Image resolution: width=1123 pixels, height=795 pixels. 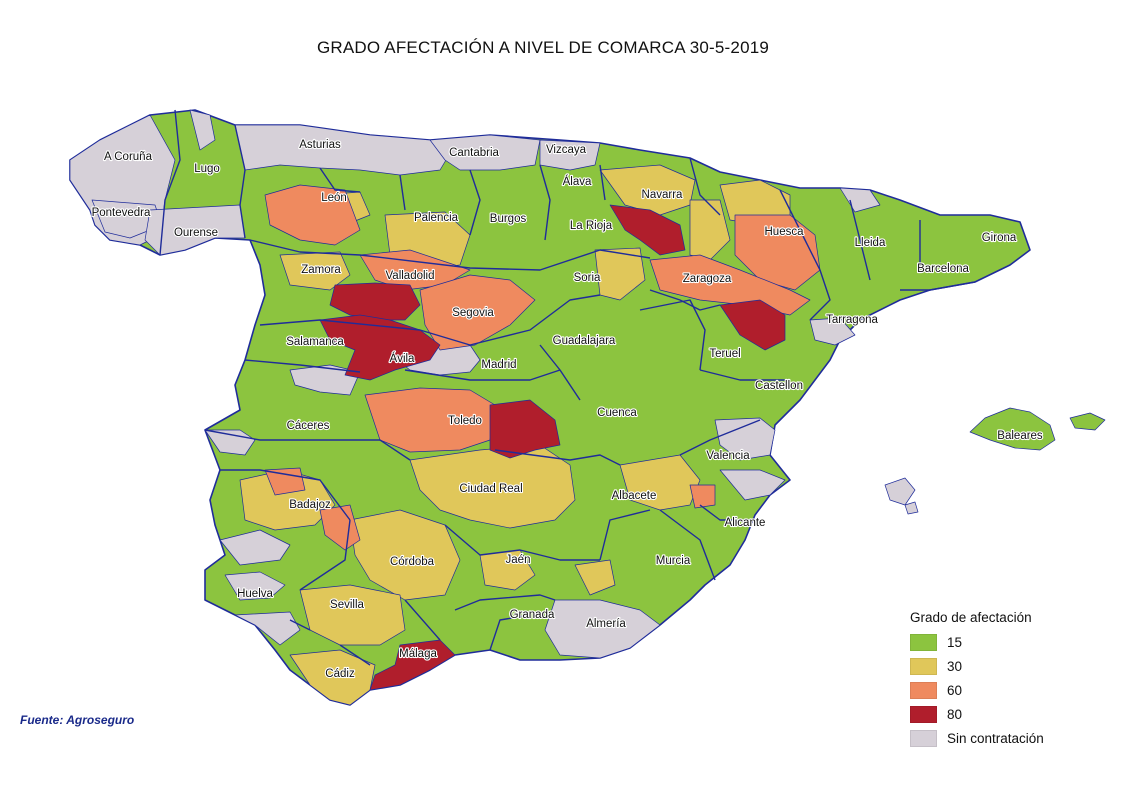 I want to click on province-label-murcia: Murcia, so click(x=673, y=561).